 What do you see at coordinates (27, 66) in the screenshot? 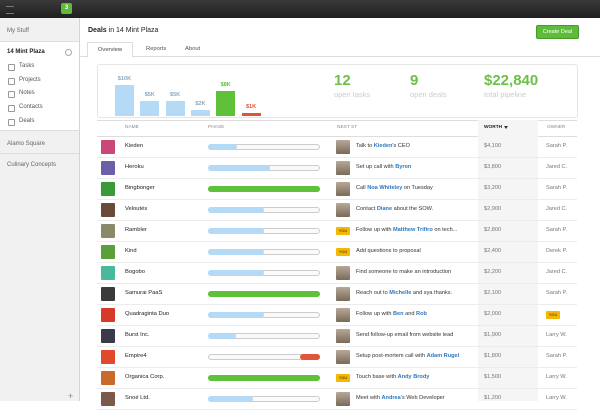
I see `nav-item: Tasks` at bounding box center [27, 66].